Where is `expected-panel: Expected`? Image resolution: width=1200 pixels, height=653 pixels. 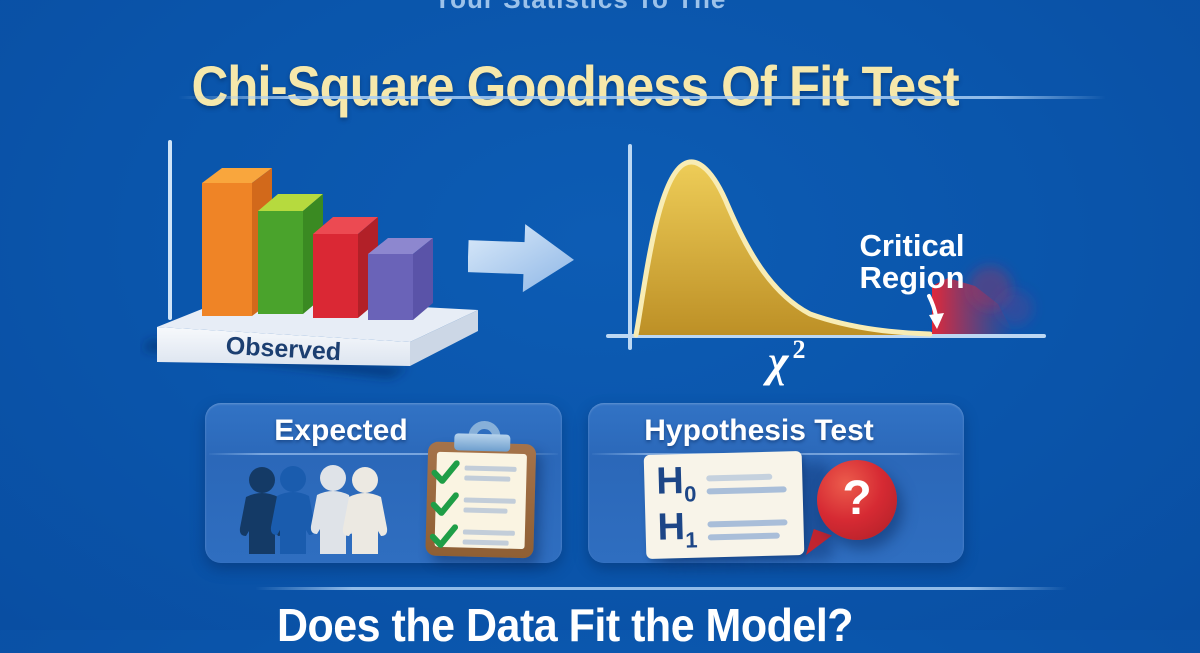
expected-panel: Expected is located at coordinates (383, 483).